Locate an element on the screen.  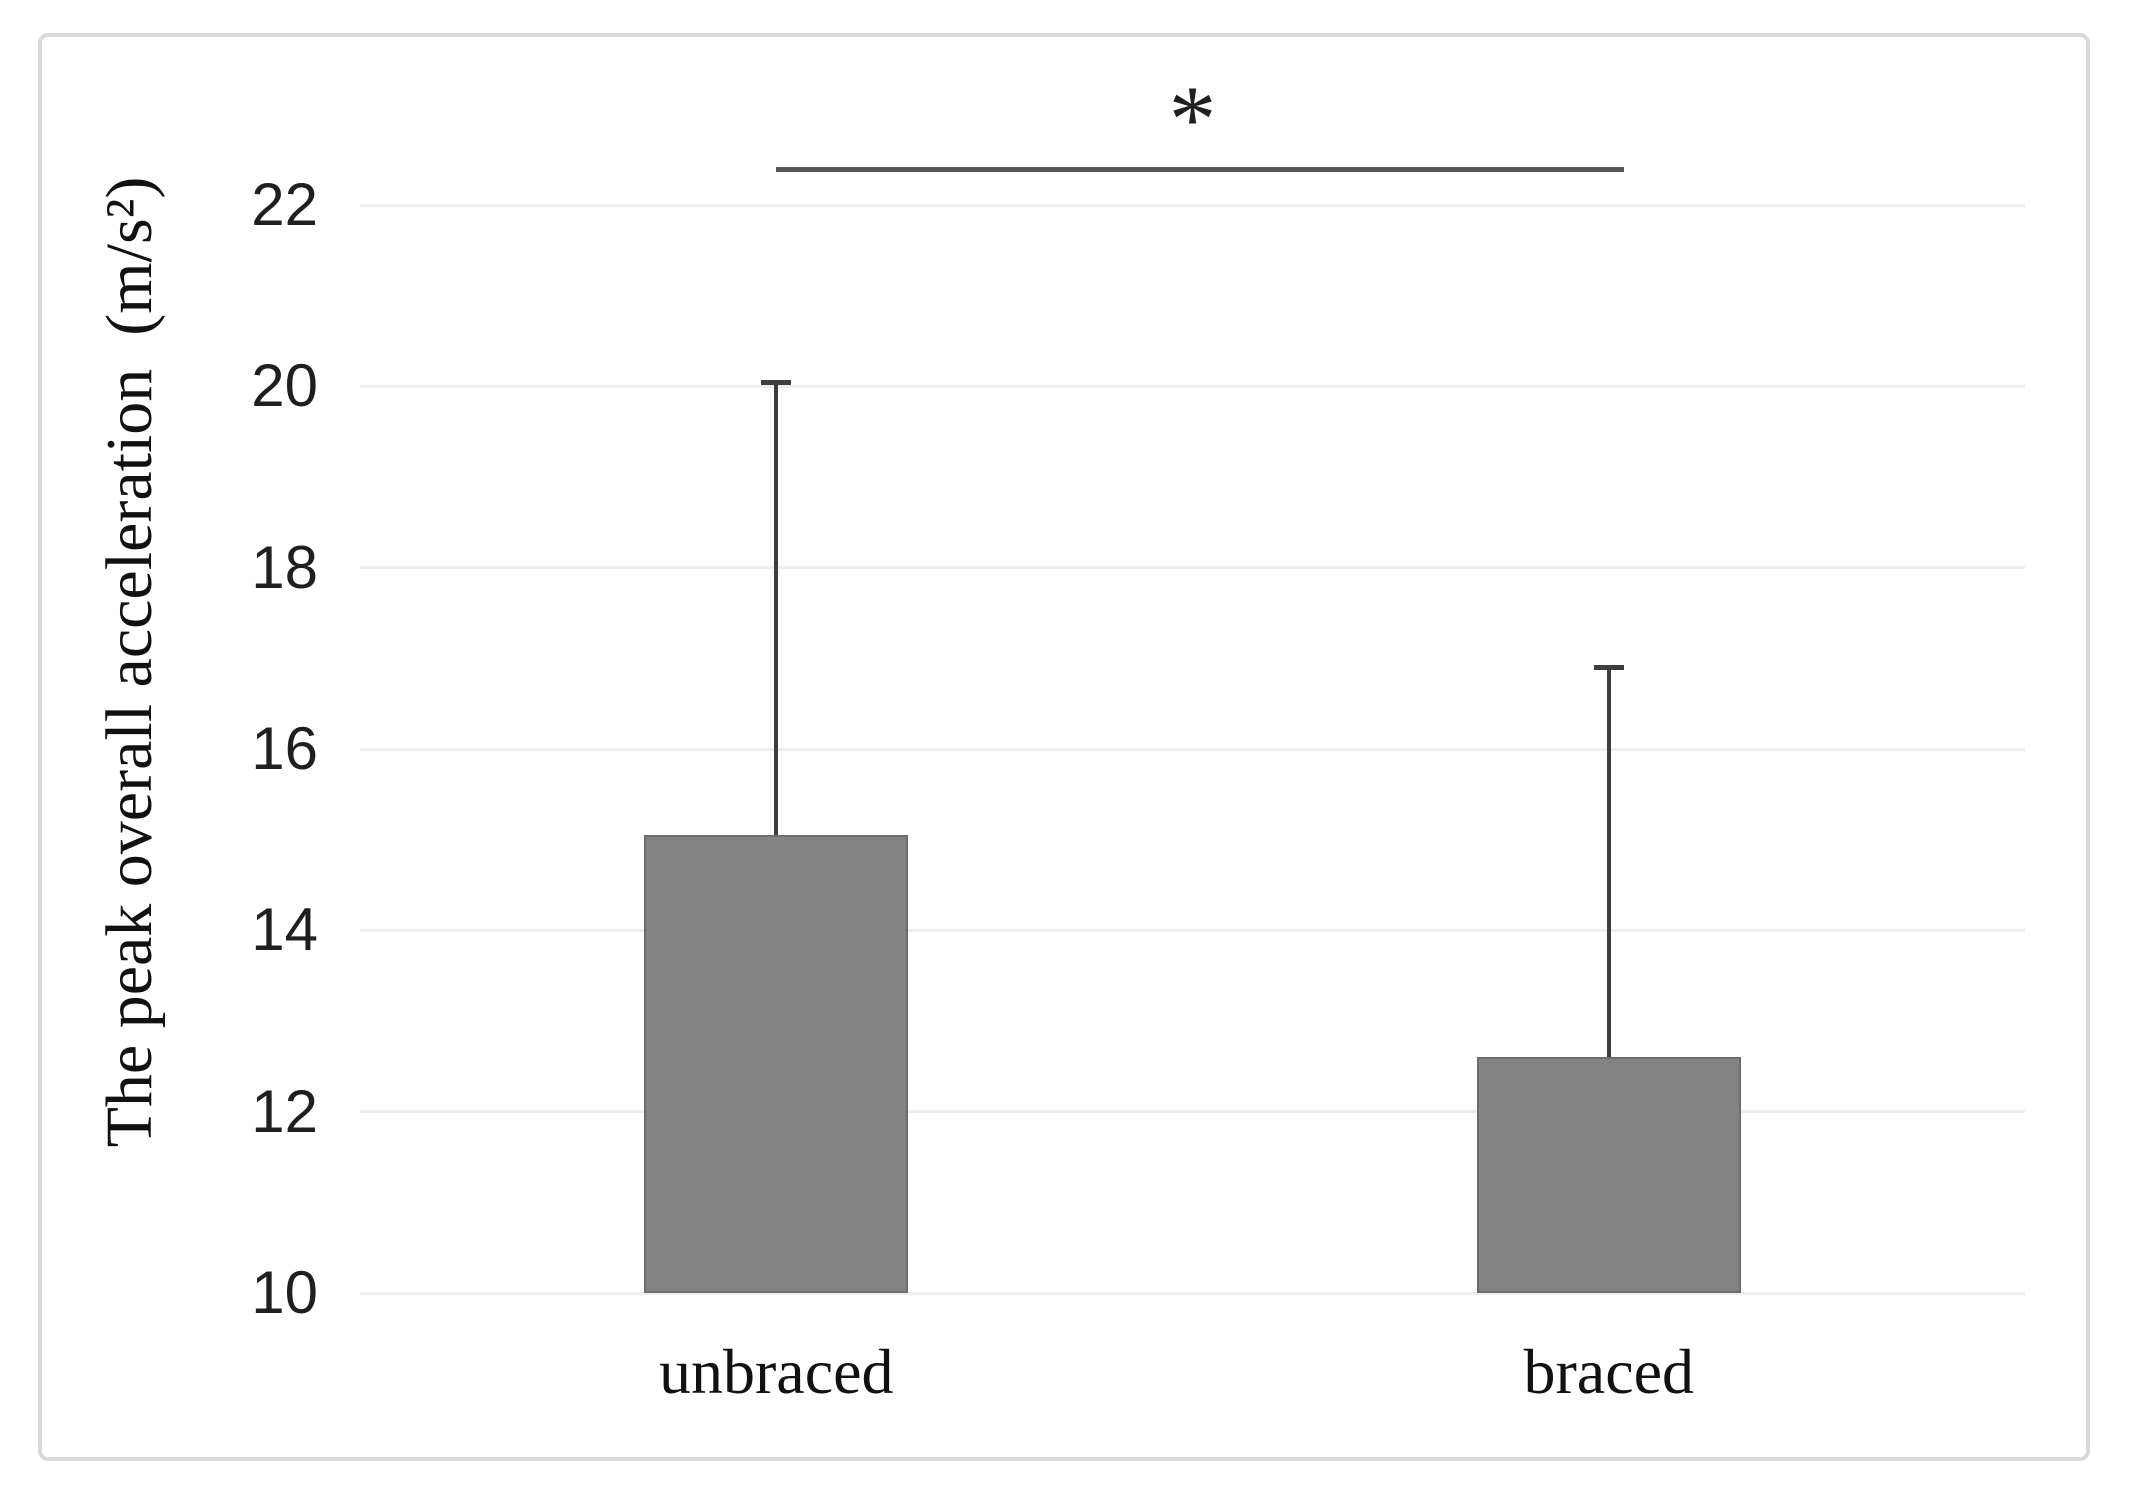
y-axis-tick-label: 14 is located at coordinates (284, 930).